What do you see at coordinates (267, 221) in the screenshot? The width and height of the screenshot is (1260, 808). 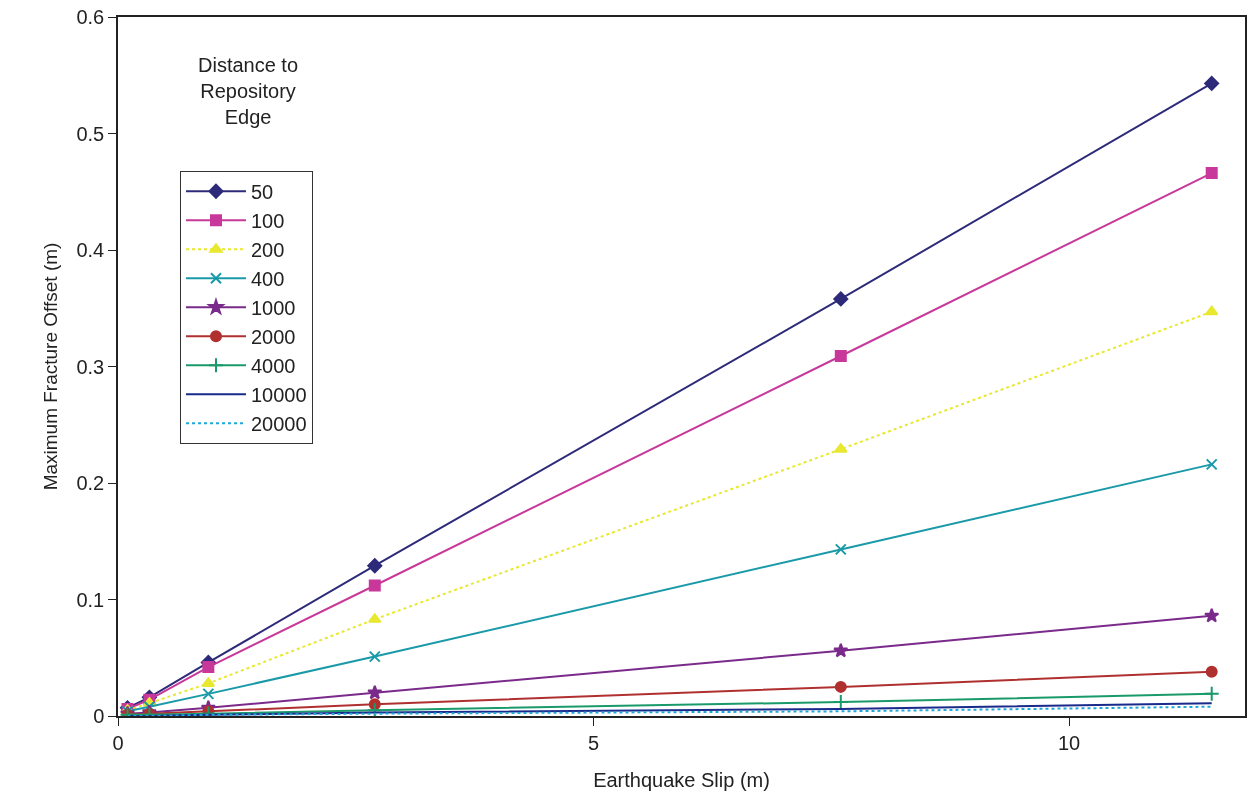 I see `legend-label: 100` at bounding box center [267, 221].